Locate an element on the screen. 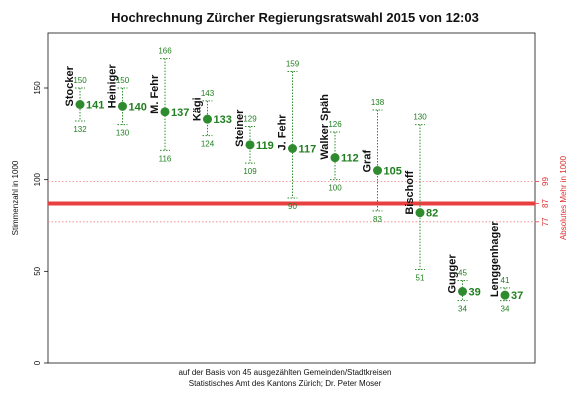 Image resolution: width=582 pixels, height=407 pixels. upper-bound-label: 138 is located at coordinates (378, 102).